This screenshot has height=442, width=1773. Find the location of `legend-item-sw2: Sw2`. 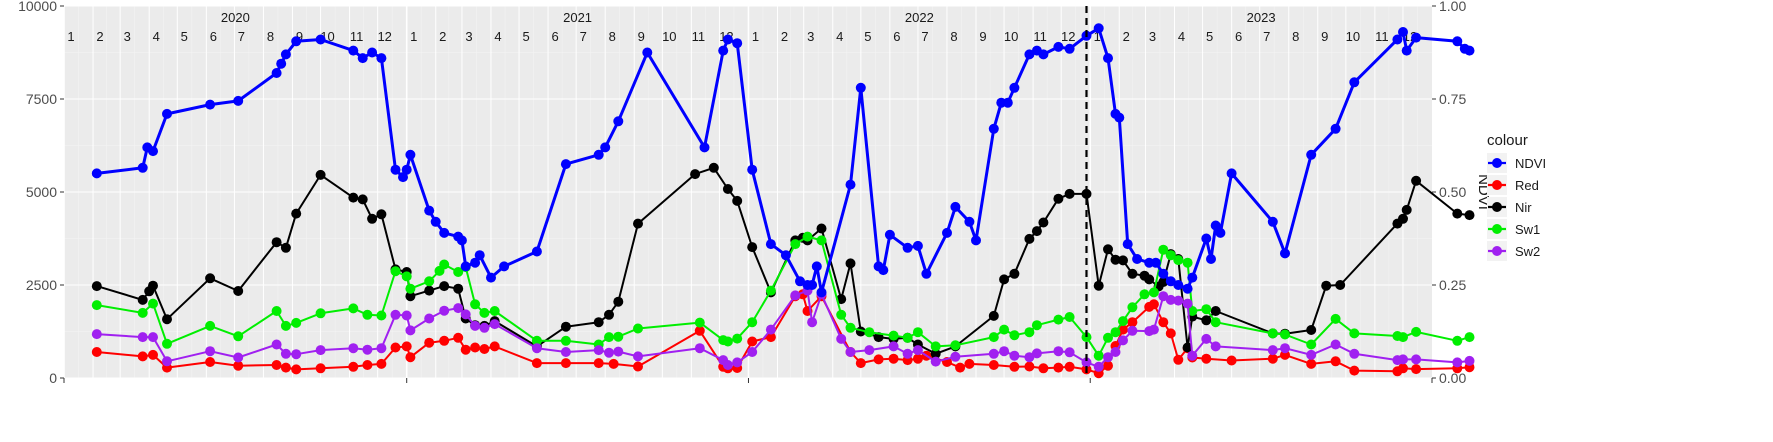

legend-item-sw2: Sw2 is located at coordinates (1513, 251).